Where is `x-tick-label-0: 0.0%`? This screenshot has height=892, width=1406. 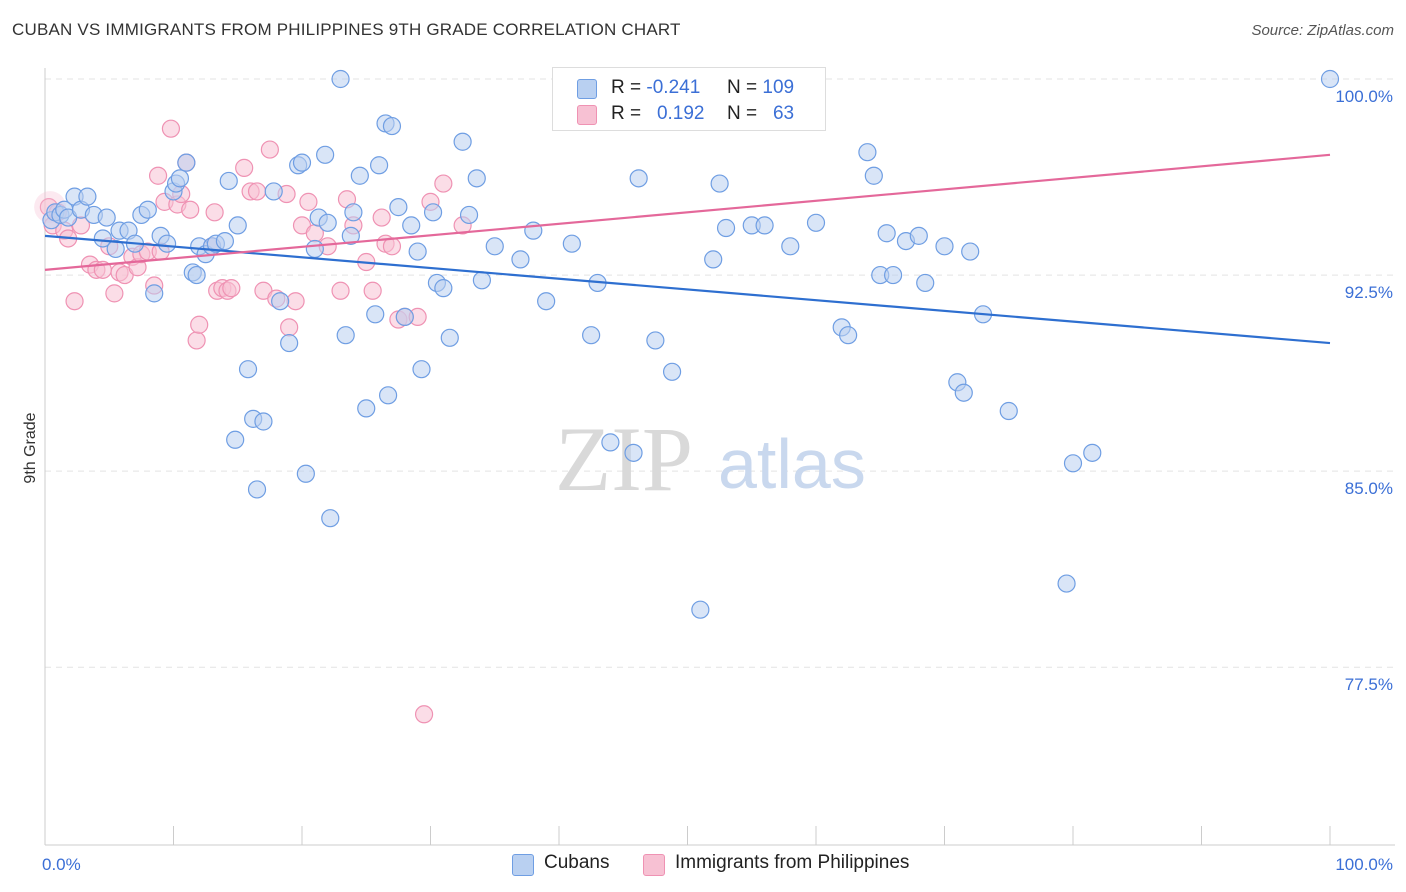 x-tick-label-0: 0.0% is located at coordinates (61, 864).